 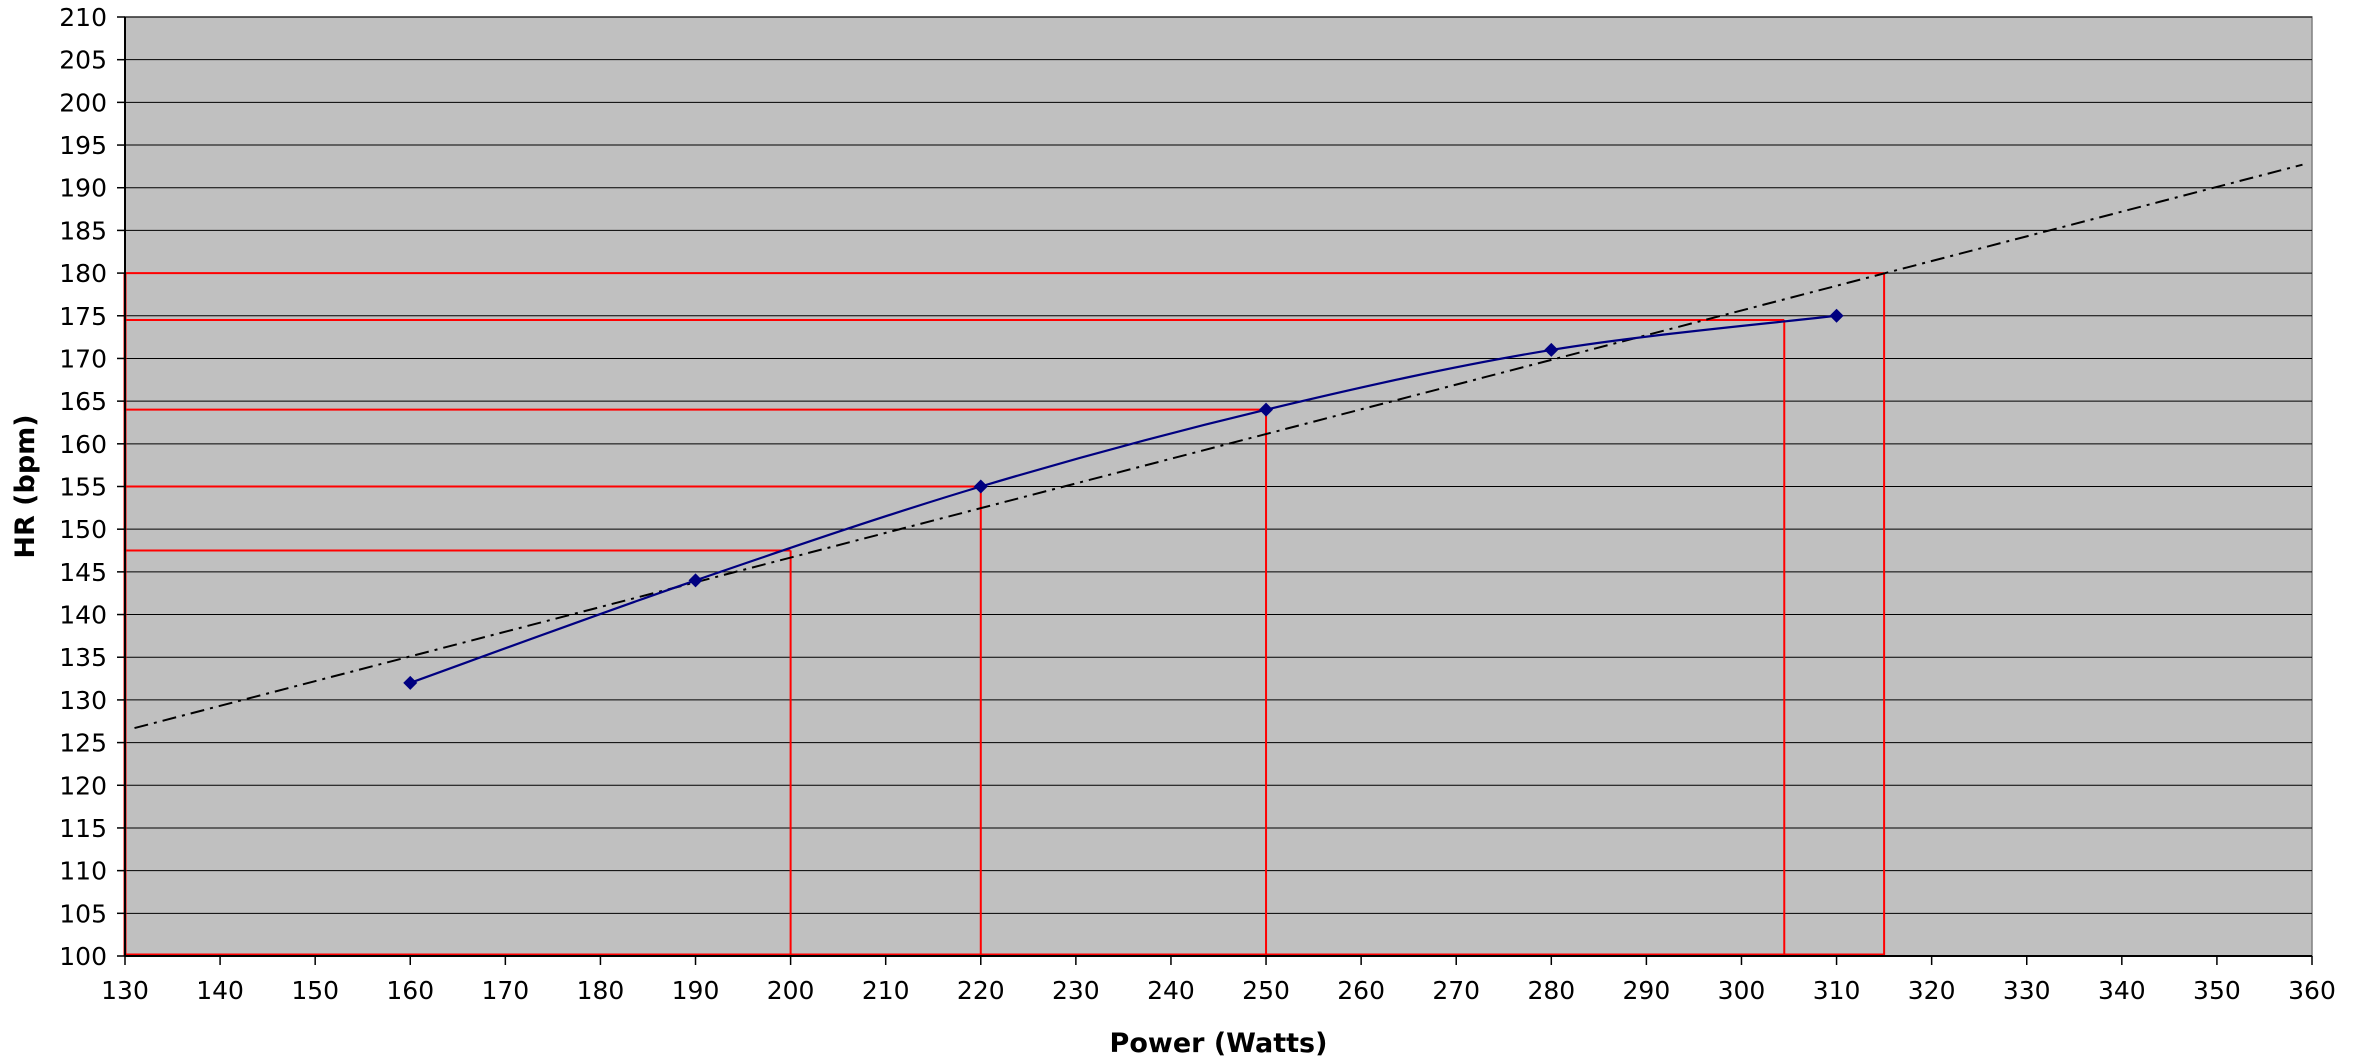 What do you see at coordinates (125, 990) in the screenshot?
I see `x-tick-label-130: 130` at bounding box center [125, 990].